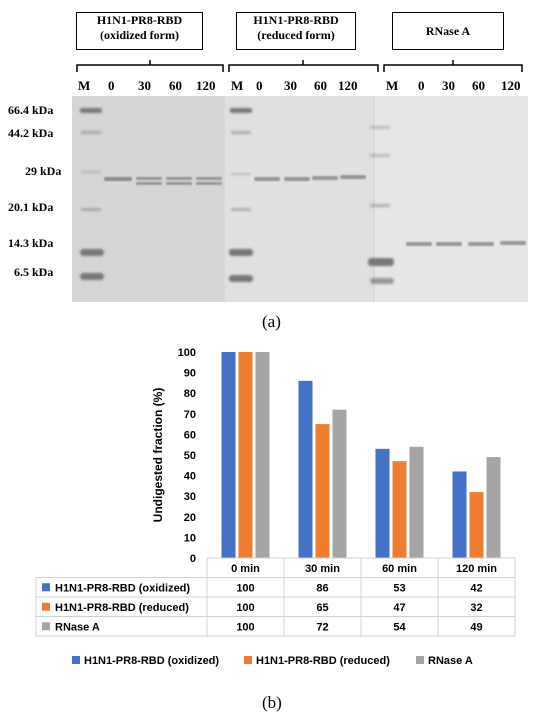  What do you see at coordinates (322, 588) in the screenshot?
I see `data-label: 86` at bounding box center [322, 588].